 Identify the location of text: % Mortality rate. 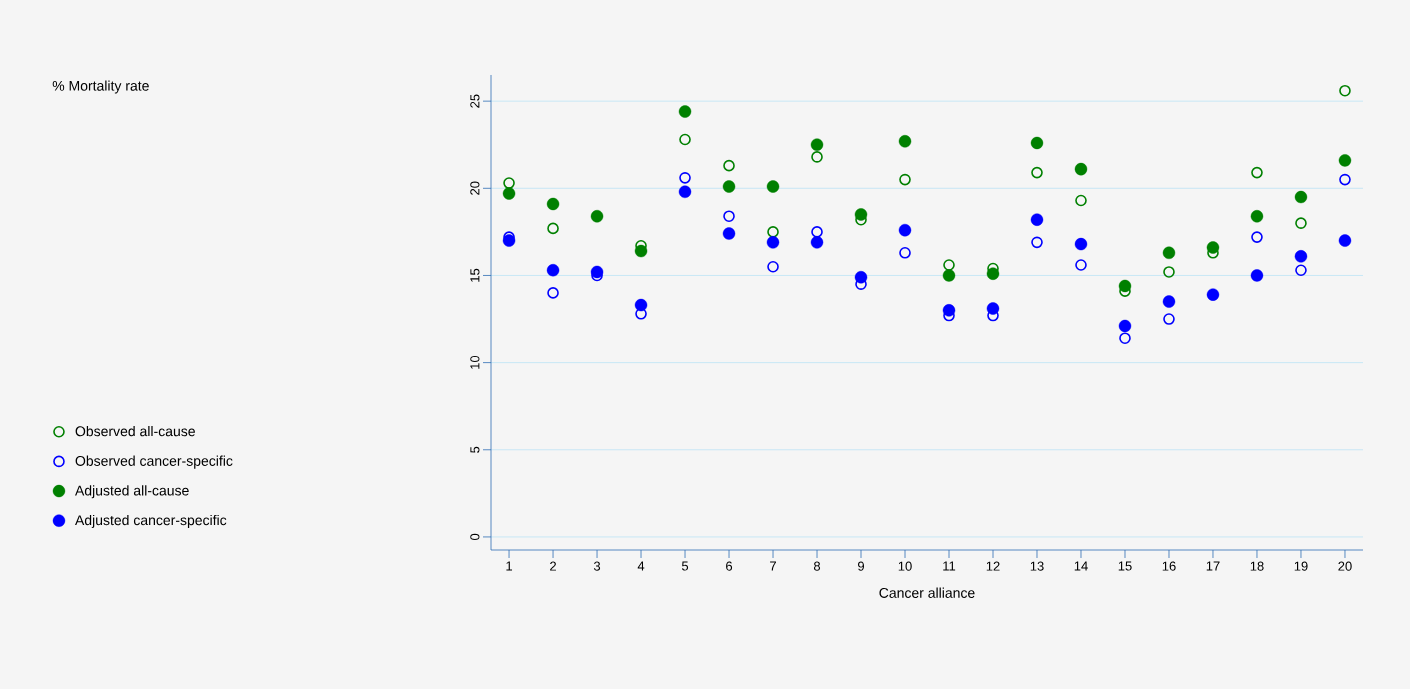
(100, 87).